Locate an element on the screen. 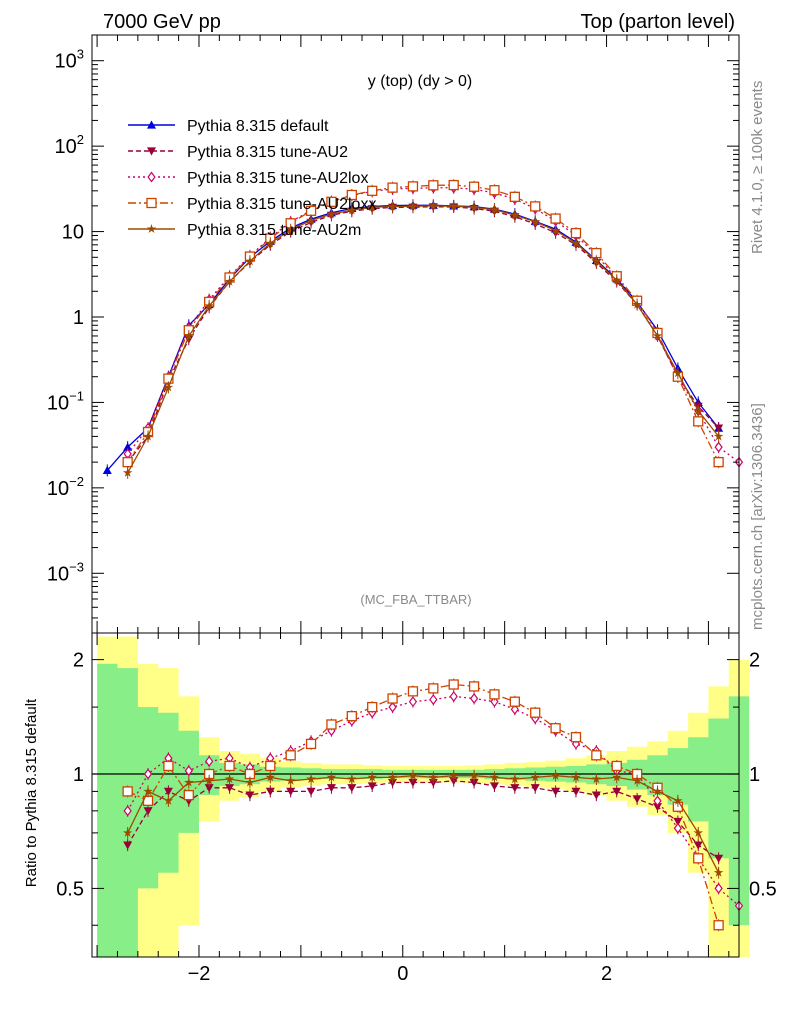 Image resolution: width=786 pixels, height=1024 pixels. ratio-y-tick-label: 0.5 is located at coordinates (70, 889).